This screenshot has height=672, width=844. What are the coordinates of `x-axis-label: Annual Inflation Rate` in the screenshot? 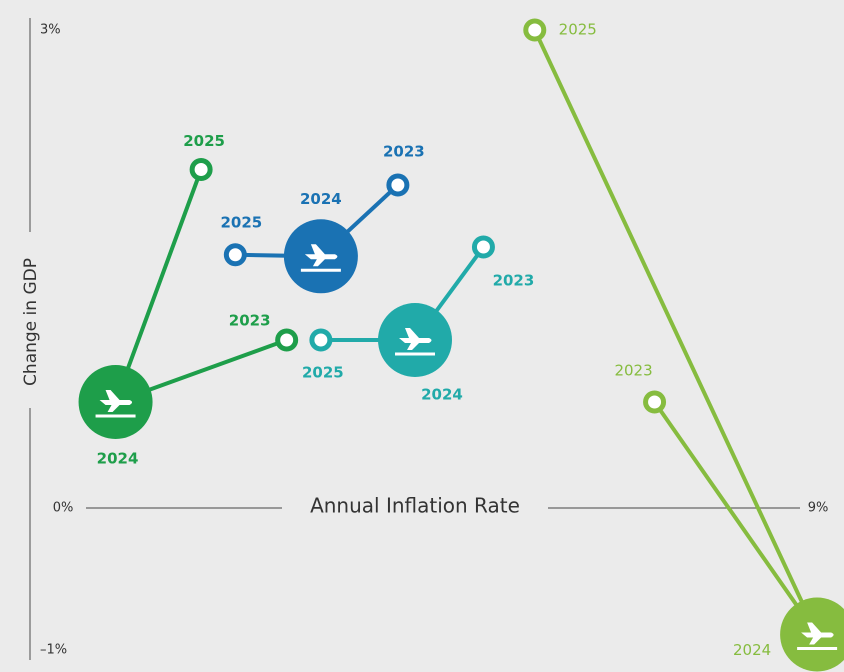 It's located at (415, 506).